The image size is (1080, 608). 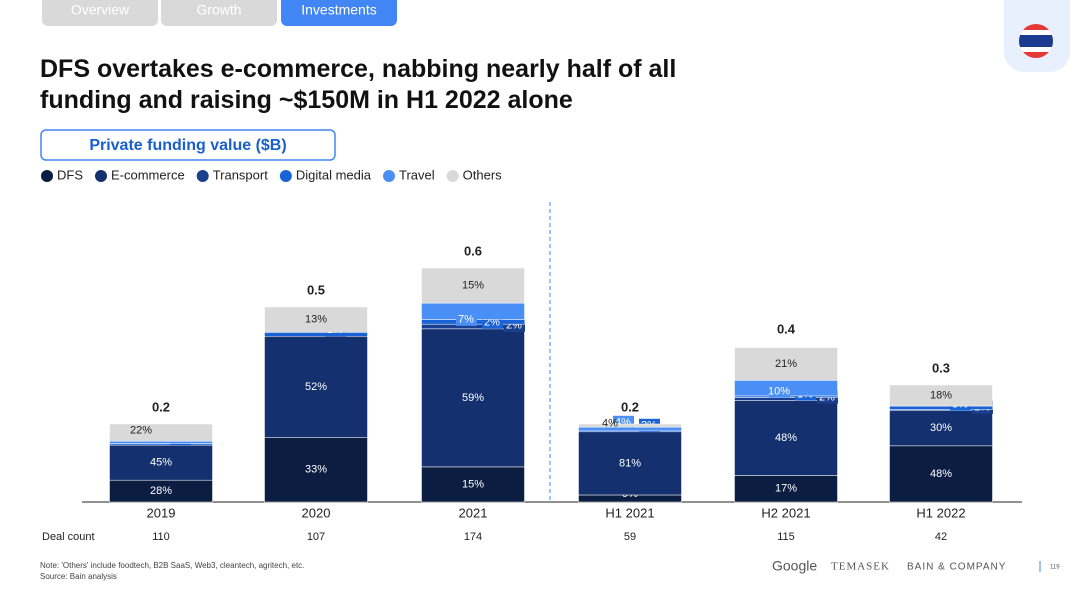 I want to click on logo-temasek: TEMASEK, so click(x=860, y=567).